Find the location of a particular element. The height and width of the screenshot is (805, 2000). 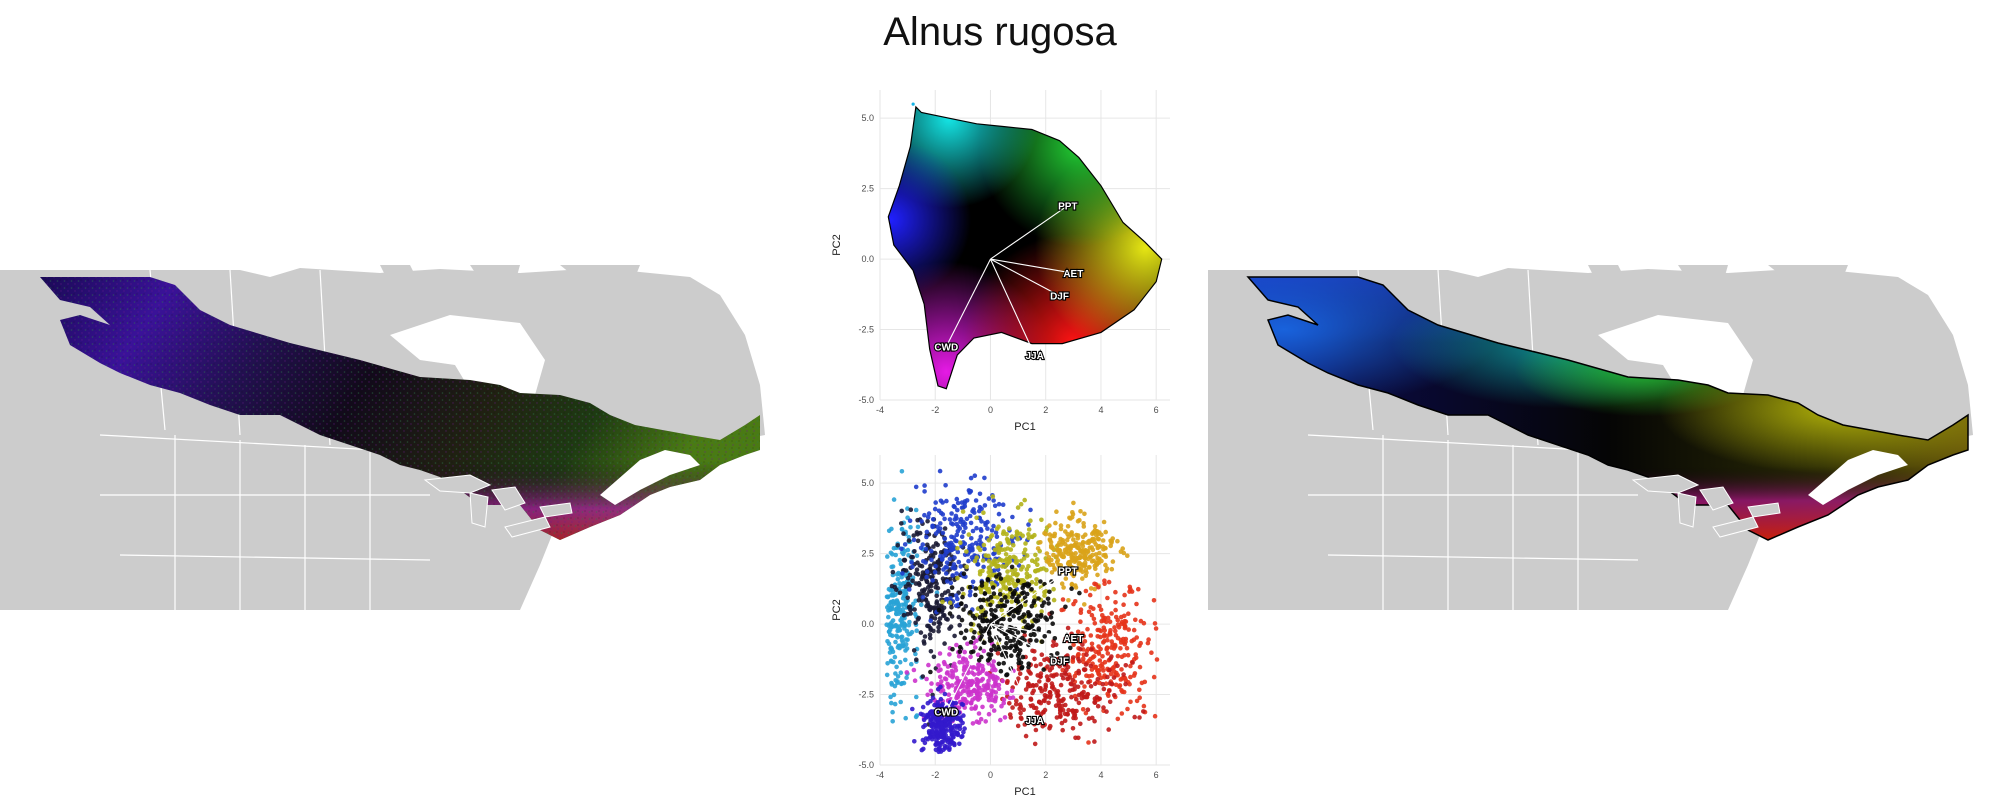

hull-outline is located at coordinates (1025, 247).